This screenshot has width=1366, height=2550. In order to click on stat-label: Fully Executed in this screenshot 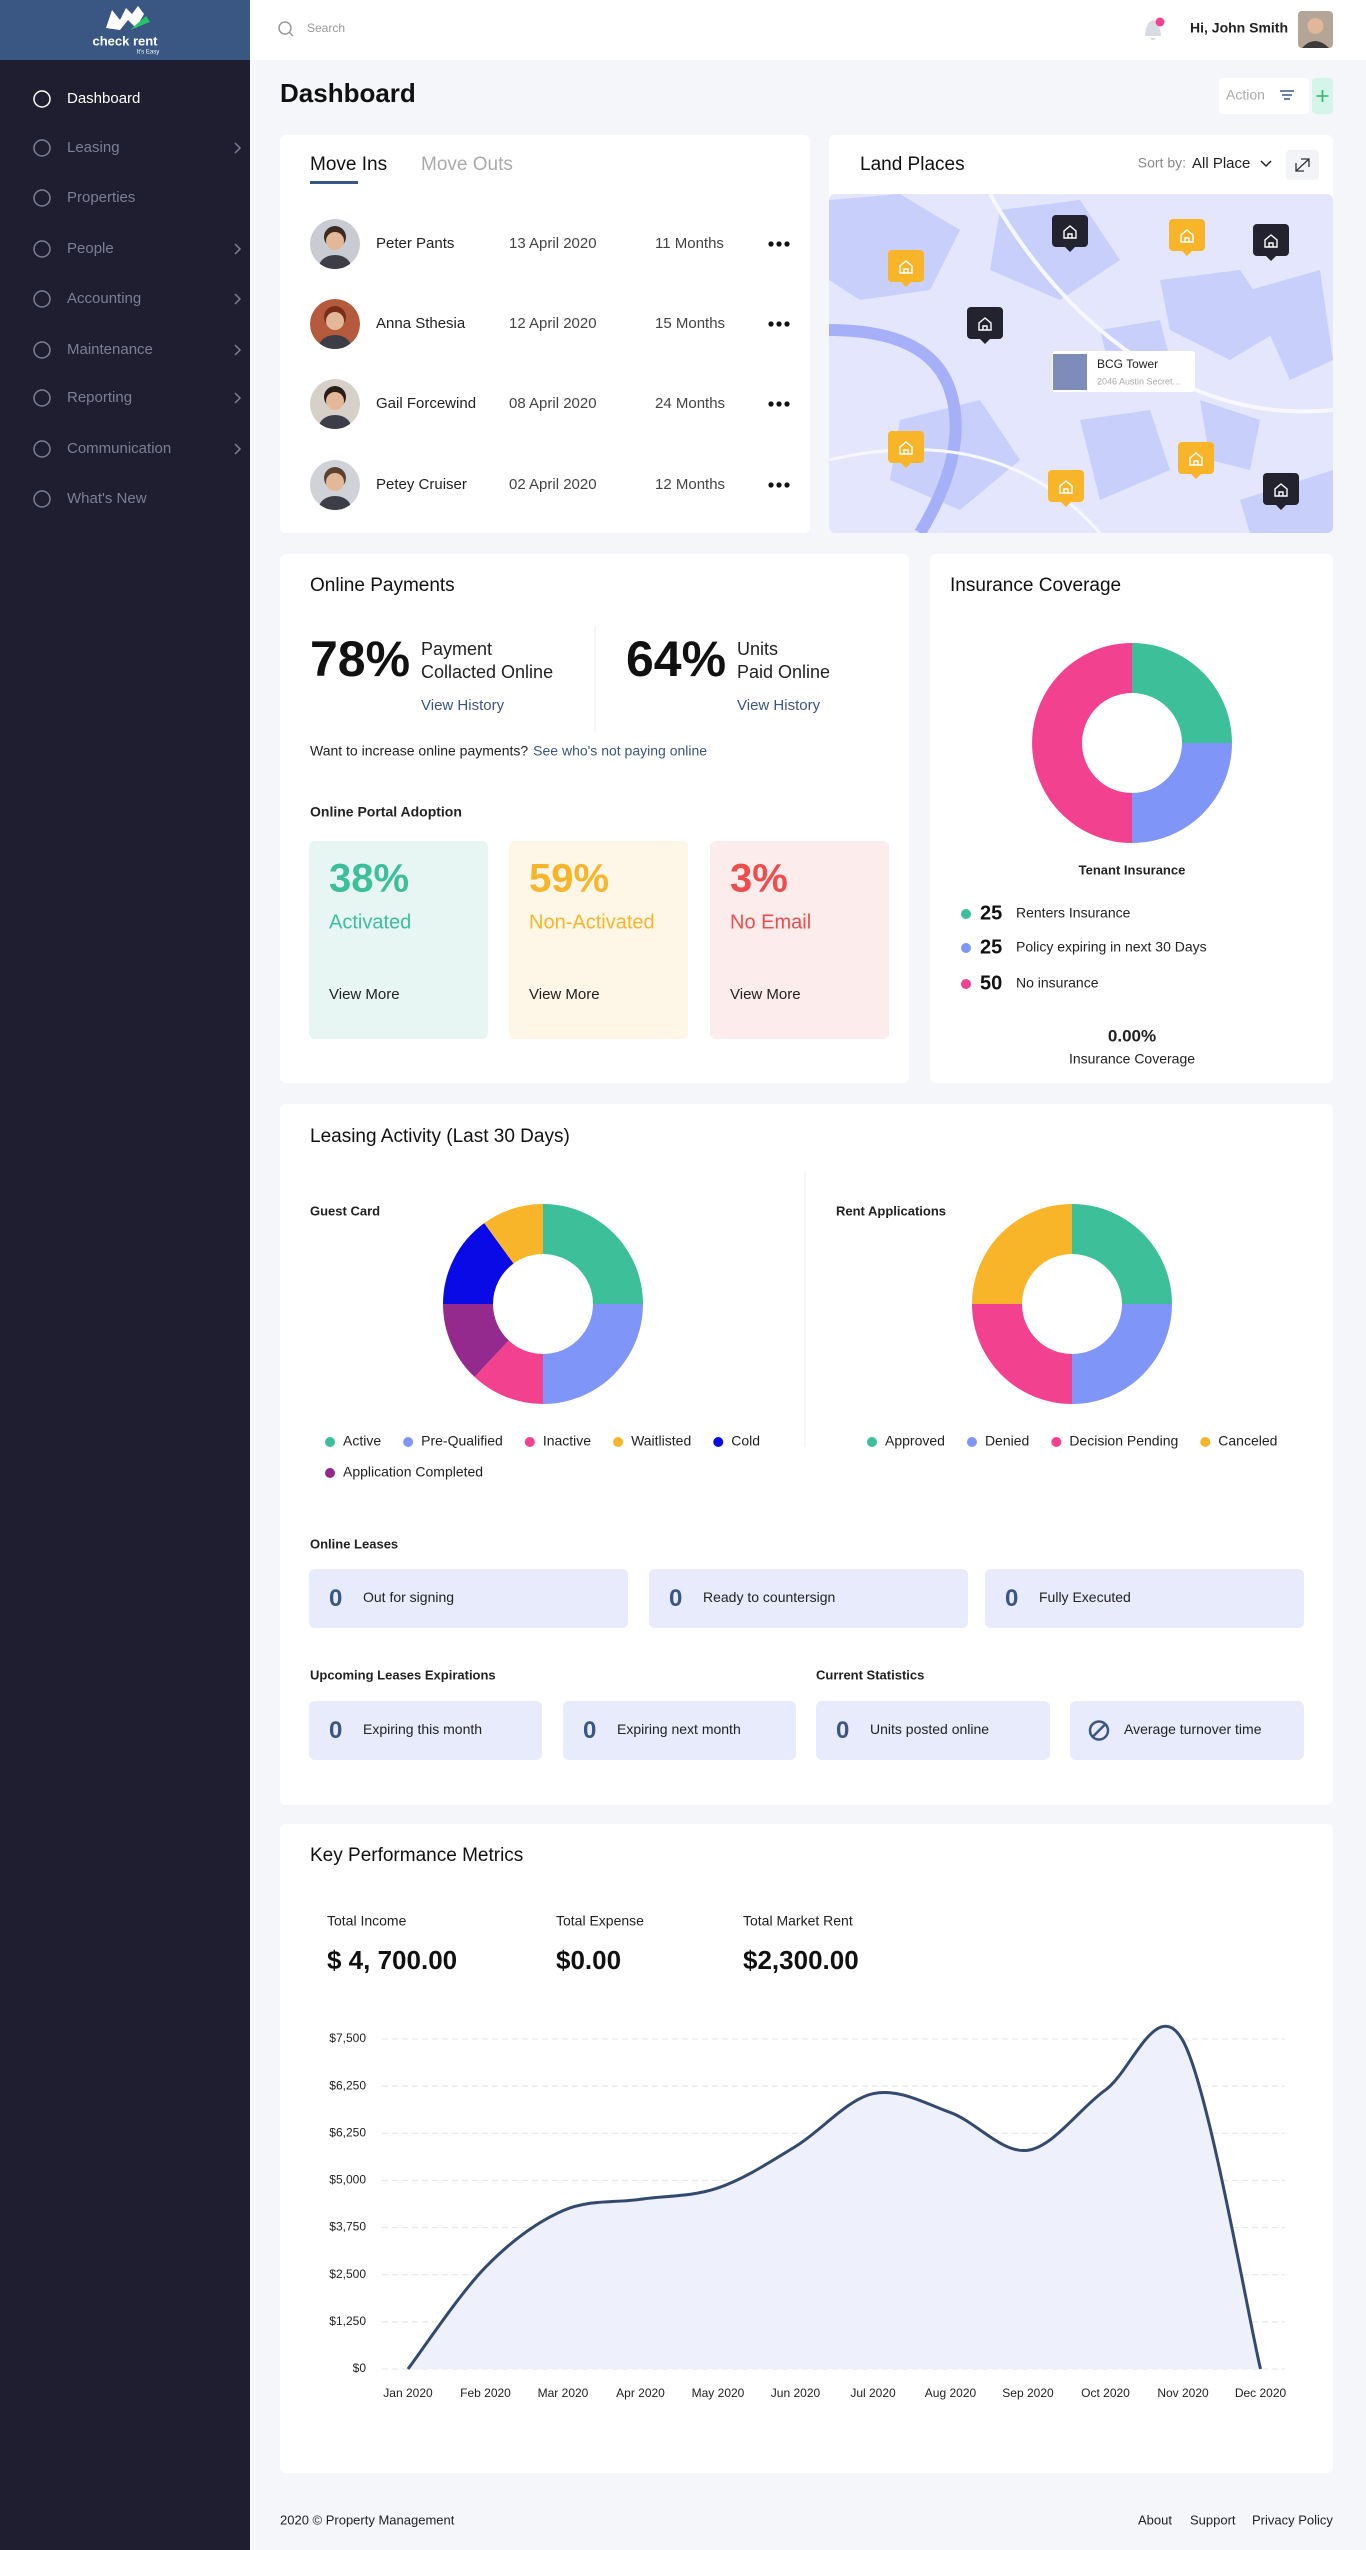, I will do `click(1085, 1597)`.